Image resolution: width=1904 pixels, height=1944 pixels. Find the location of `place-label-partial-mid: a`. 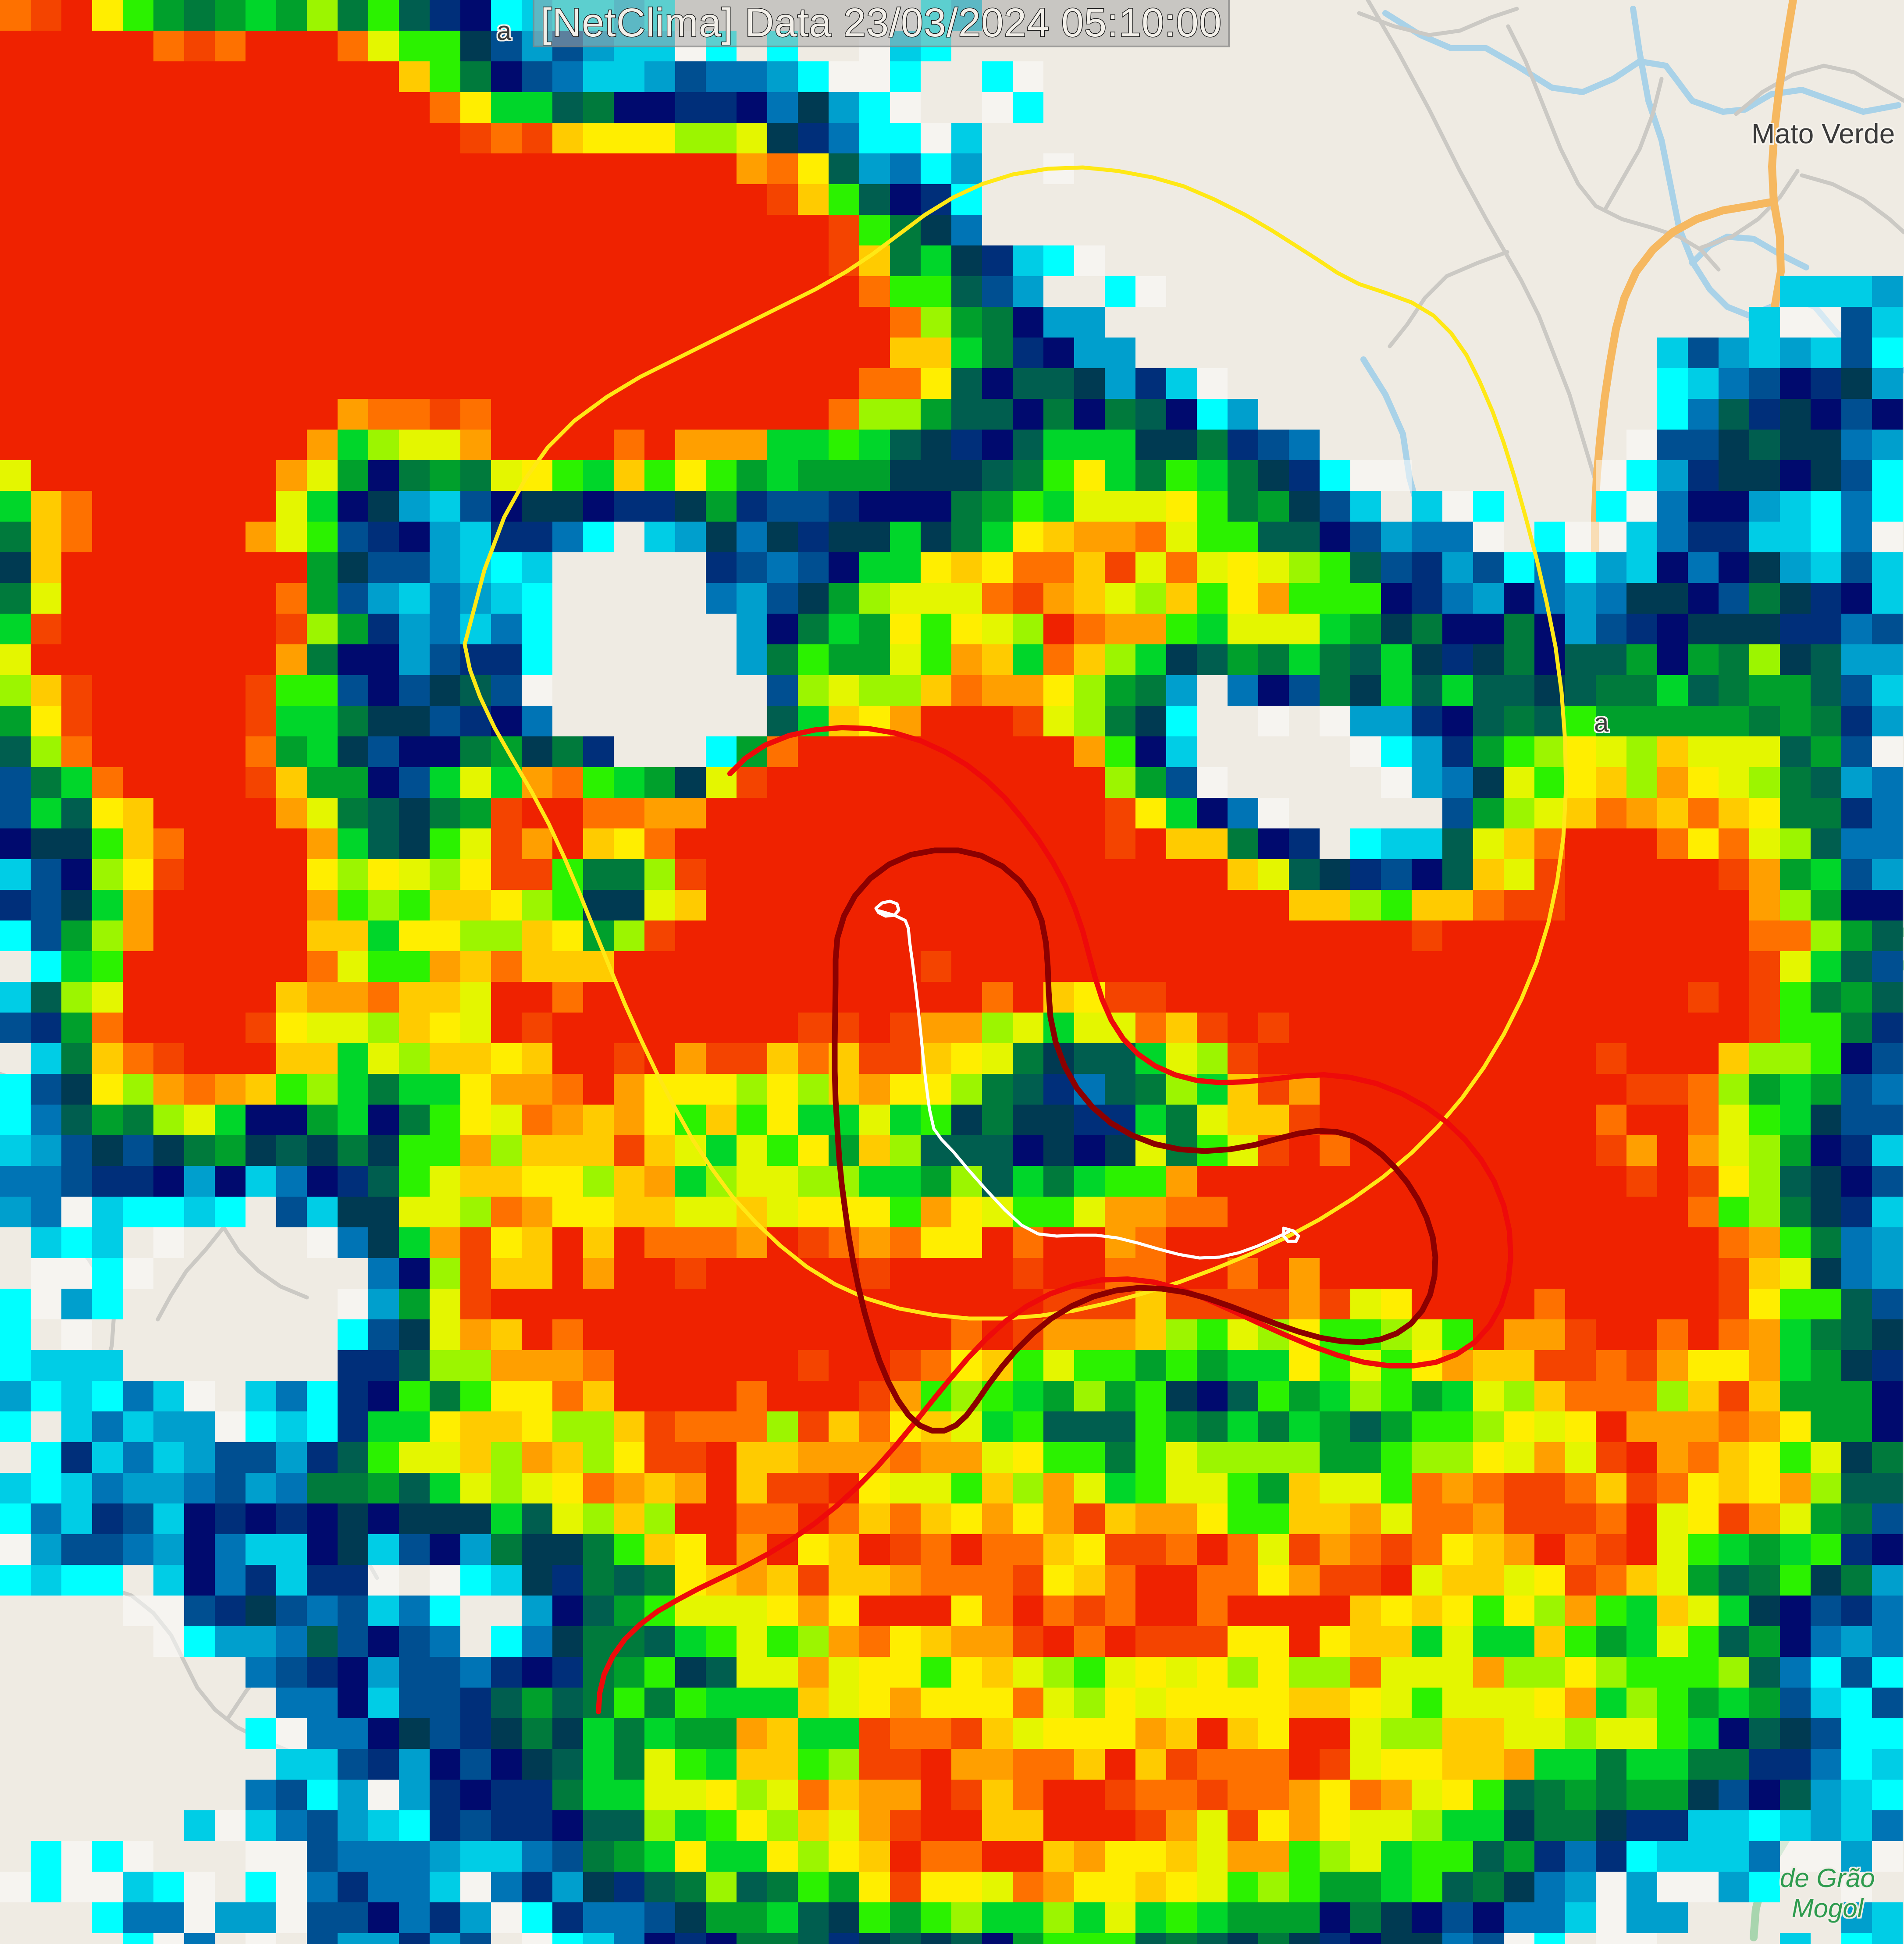

place-label-partial-mid: a is located at coordinates (1601, 722).